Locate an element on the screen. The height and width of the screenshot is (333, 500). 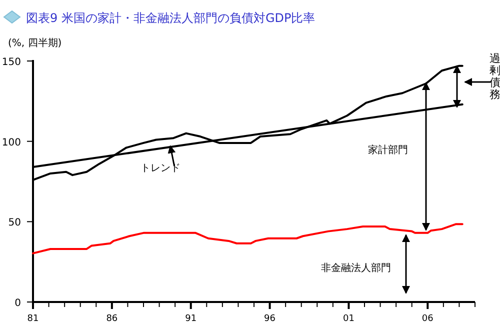
y-tick-label: 100 is located at coordinates (11, 142).